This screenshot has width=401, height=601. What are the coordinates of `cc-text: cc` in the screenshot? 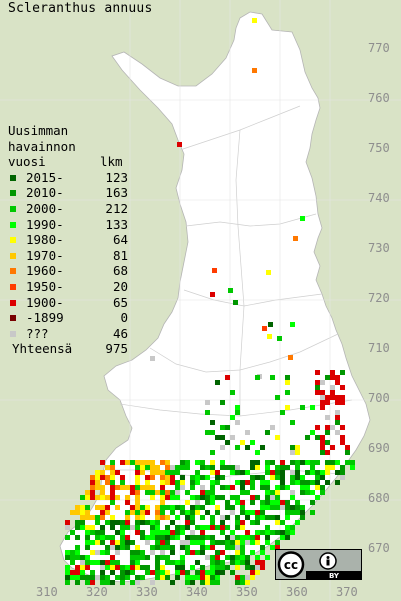 It's located at (291, 565).